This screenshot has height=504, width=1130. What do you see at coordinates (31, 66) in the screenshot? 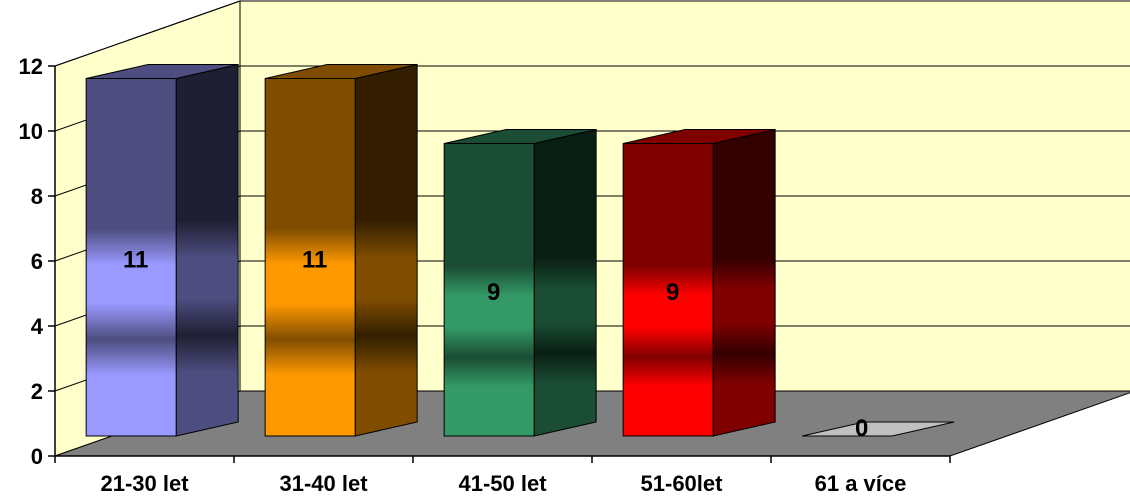
I see `y-tick-label: 12` at bounding box center [31, 66].